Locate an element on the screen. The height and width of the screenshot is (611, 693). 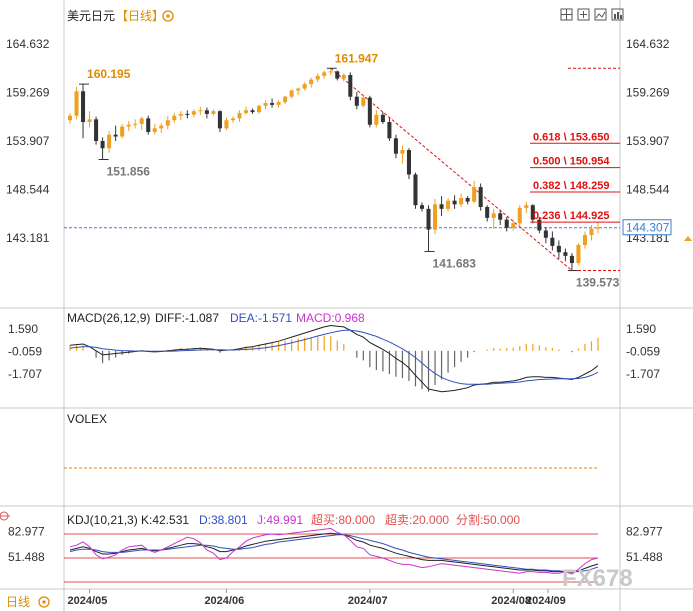
chart-icon is located at coordinates (617, 14).